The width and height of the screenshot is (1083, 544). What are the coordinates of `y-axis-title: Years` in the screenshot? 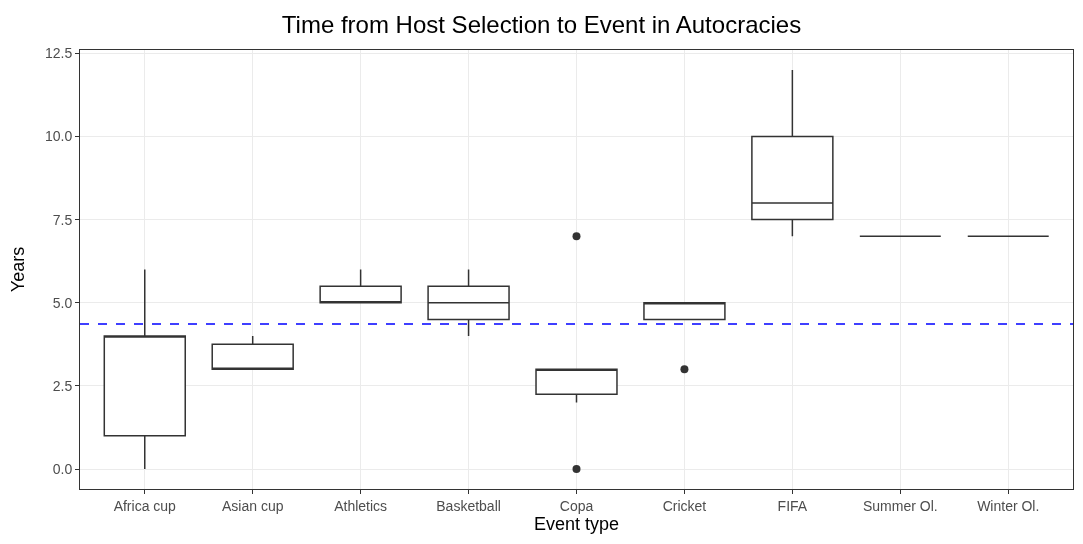 It's located at (18, 269).